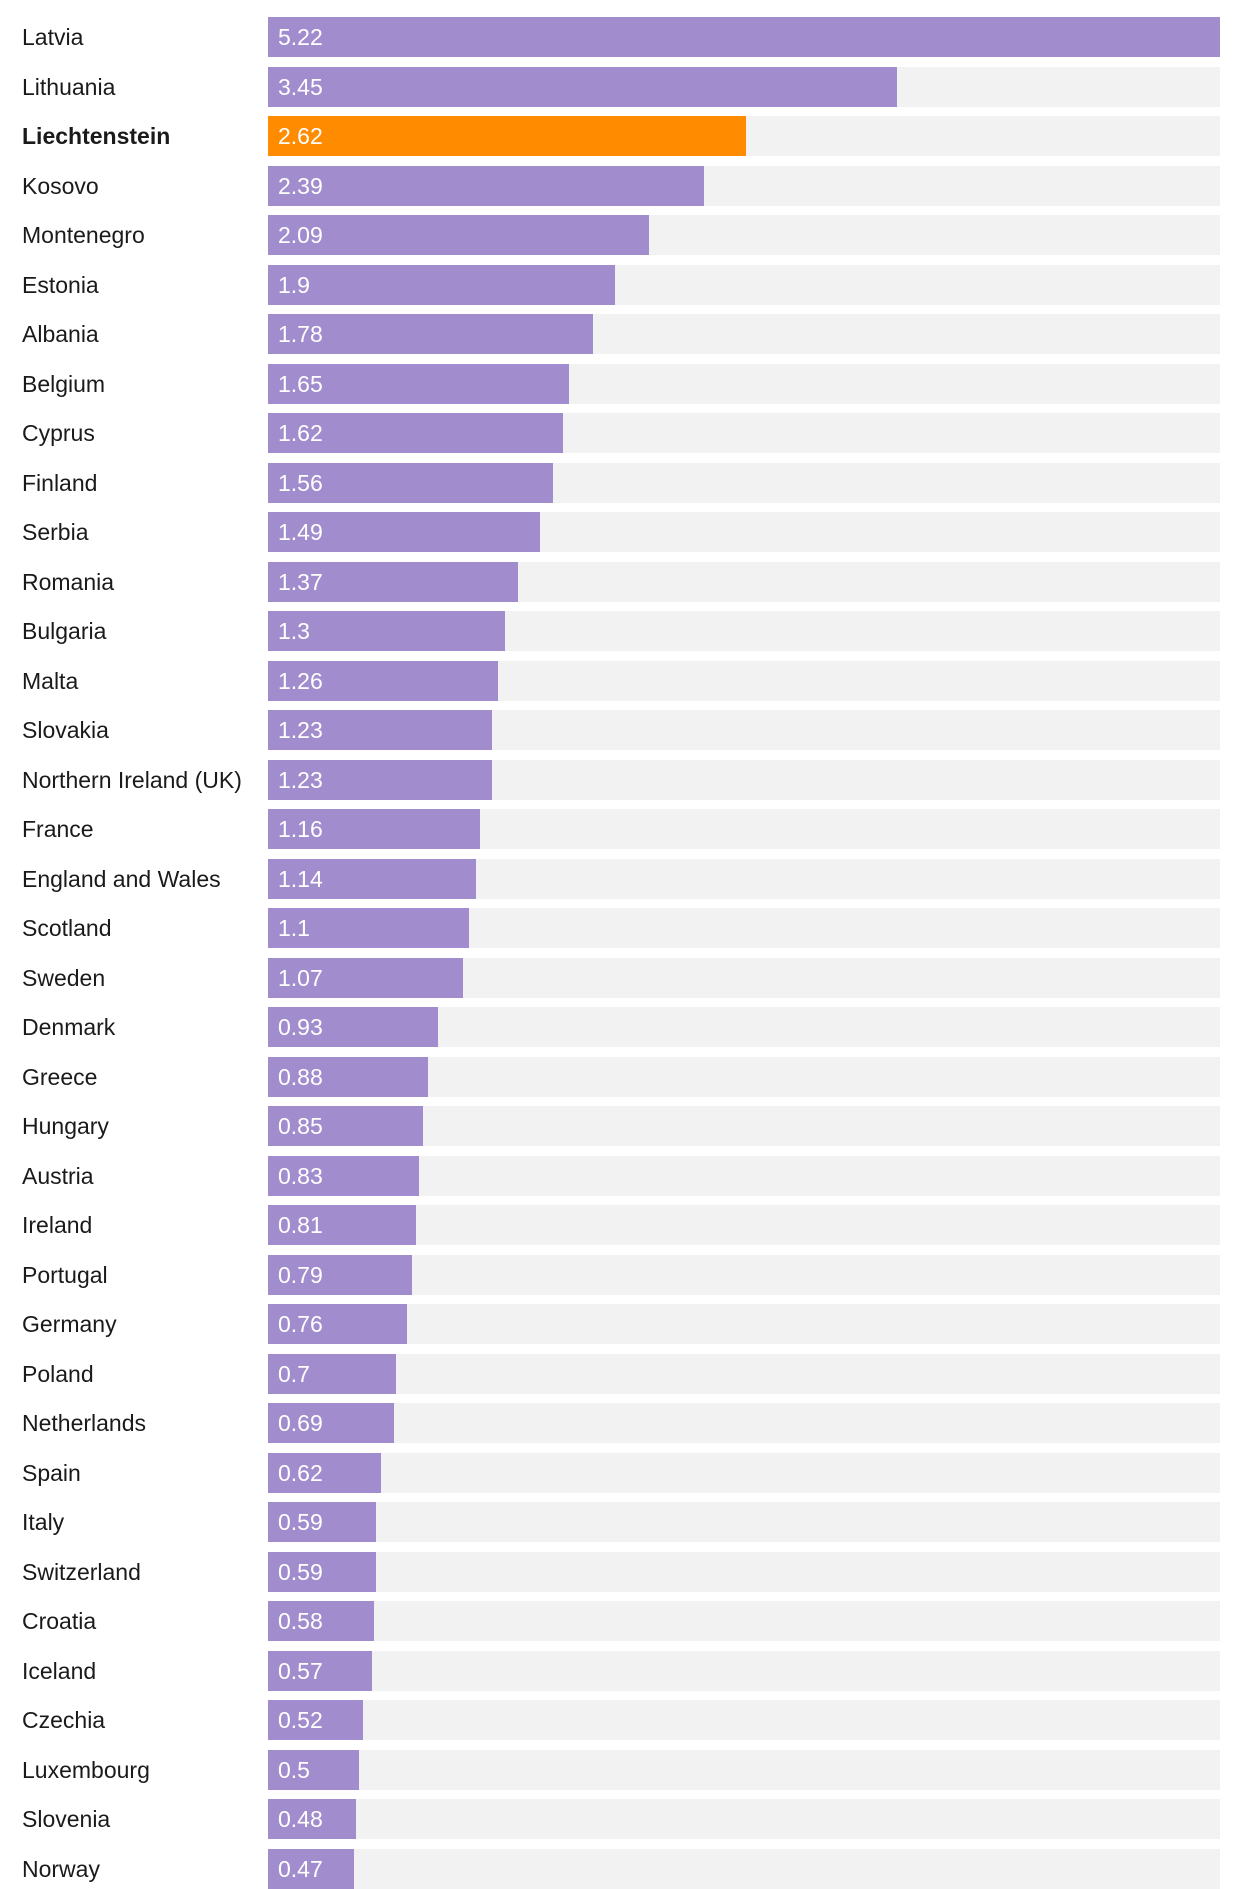 This screenshot has width=1240, height=1889. I want to click on bar: 0.7, so click(332, 1373).